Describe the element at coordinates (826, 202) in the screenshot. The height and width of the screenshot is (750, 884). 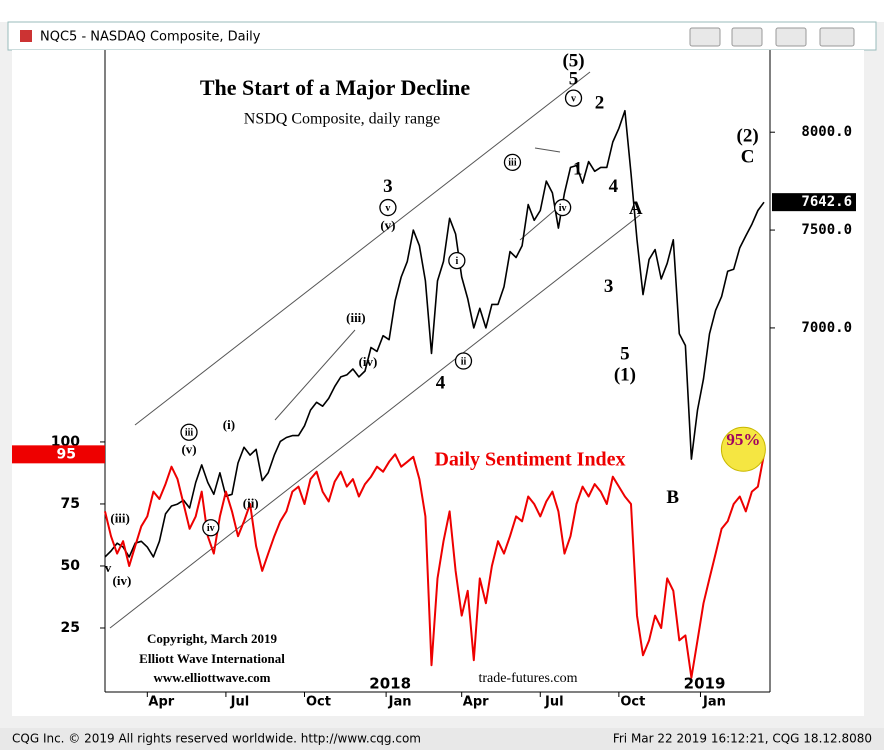
I see `last-value-label: 7642.6` at that location.